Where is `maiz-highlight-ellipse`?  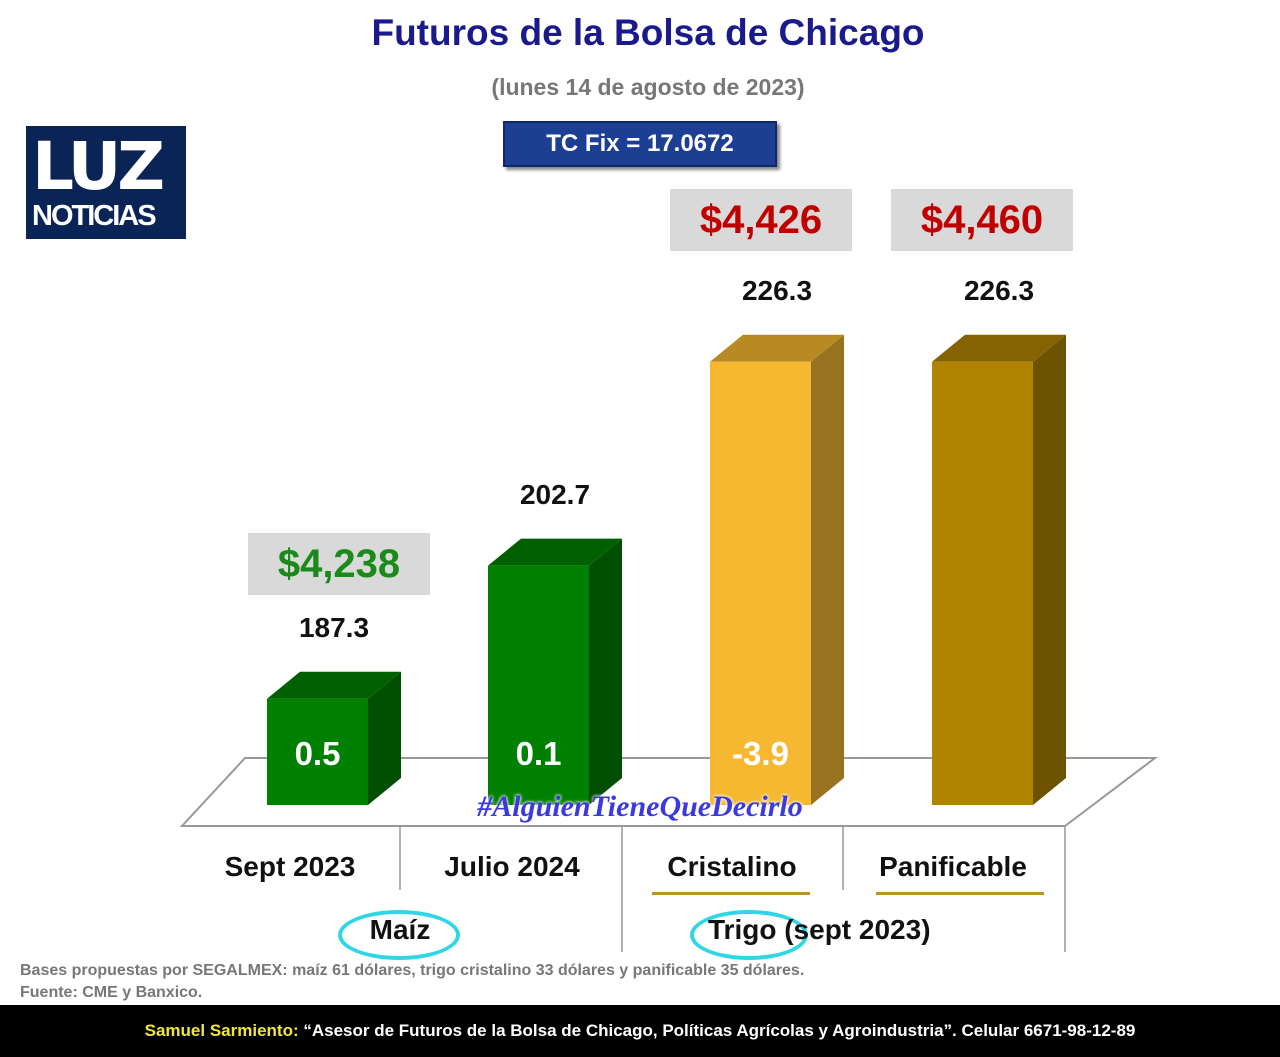 maiz-highlight-ellipse is located at coordinates (399, 935).